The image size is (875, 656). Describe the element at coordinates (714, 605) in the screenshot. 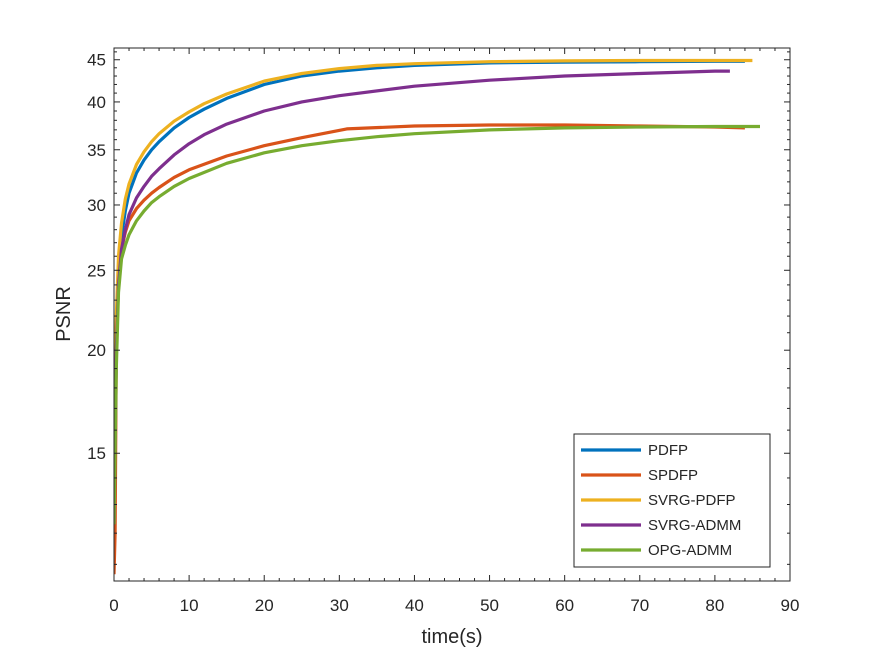

I see `x-tick-label: 80` at that location.